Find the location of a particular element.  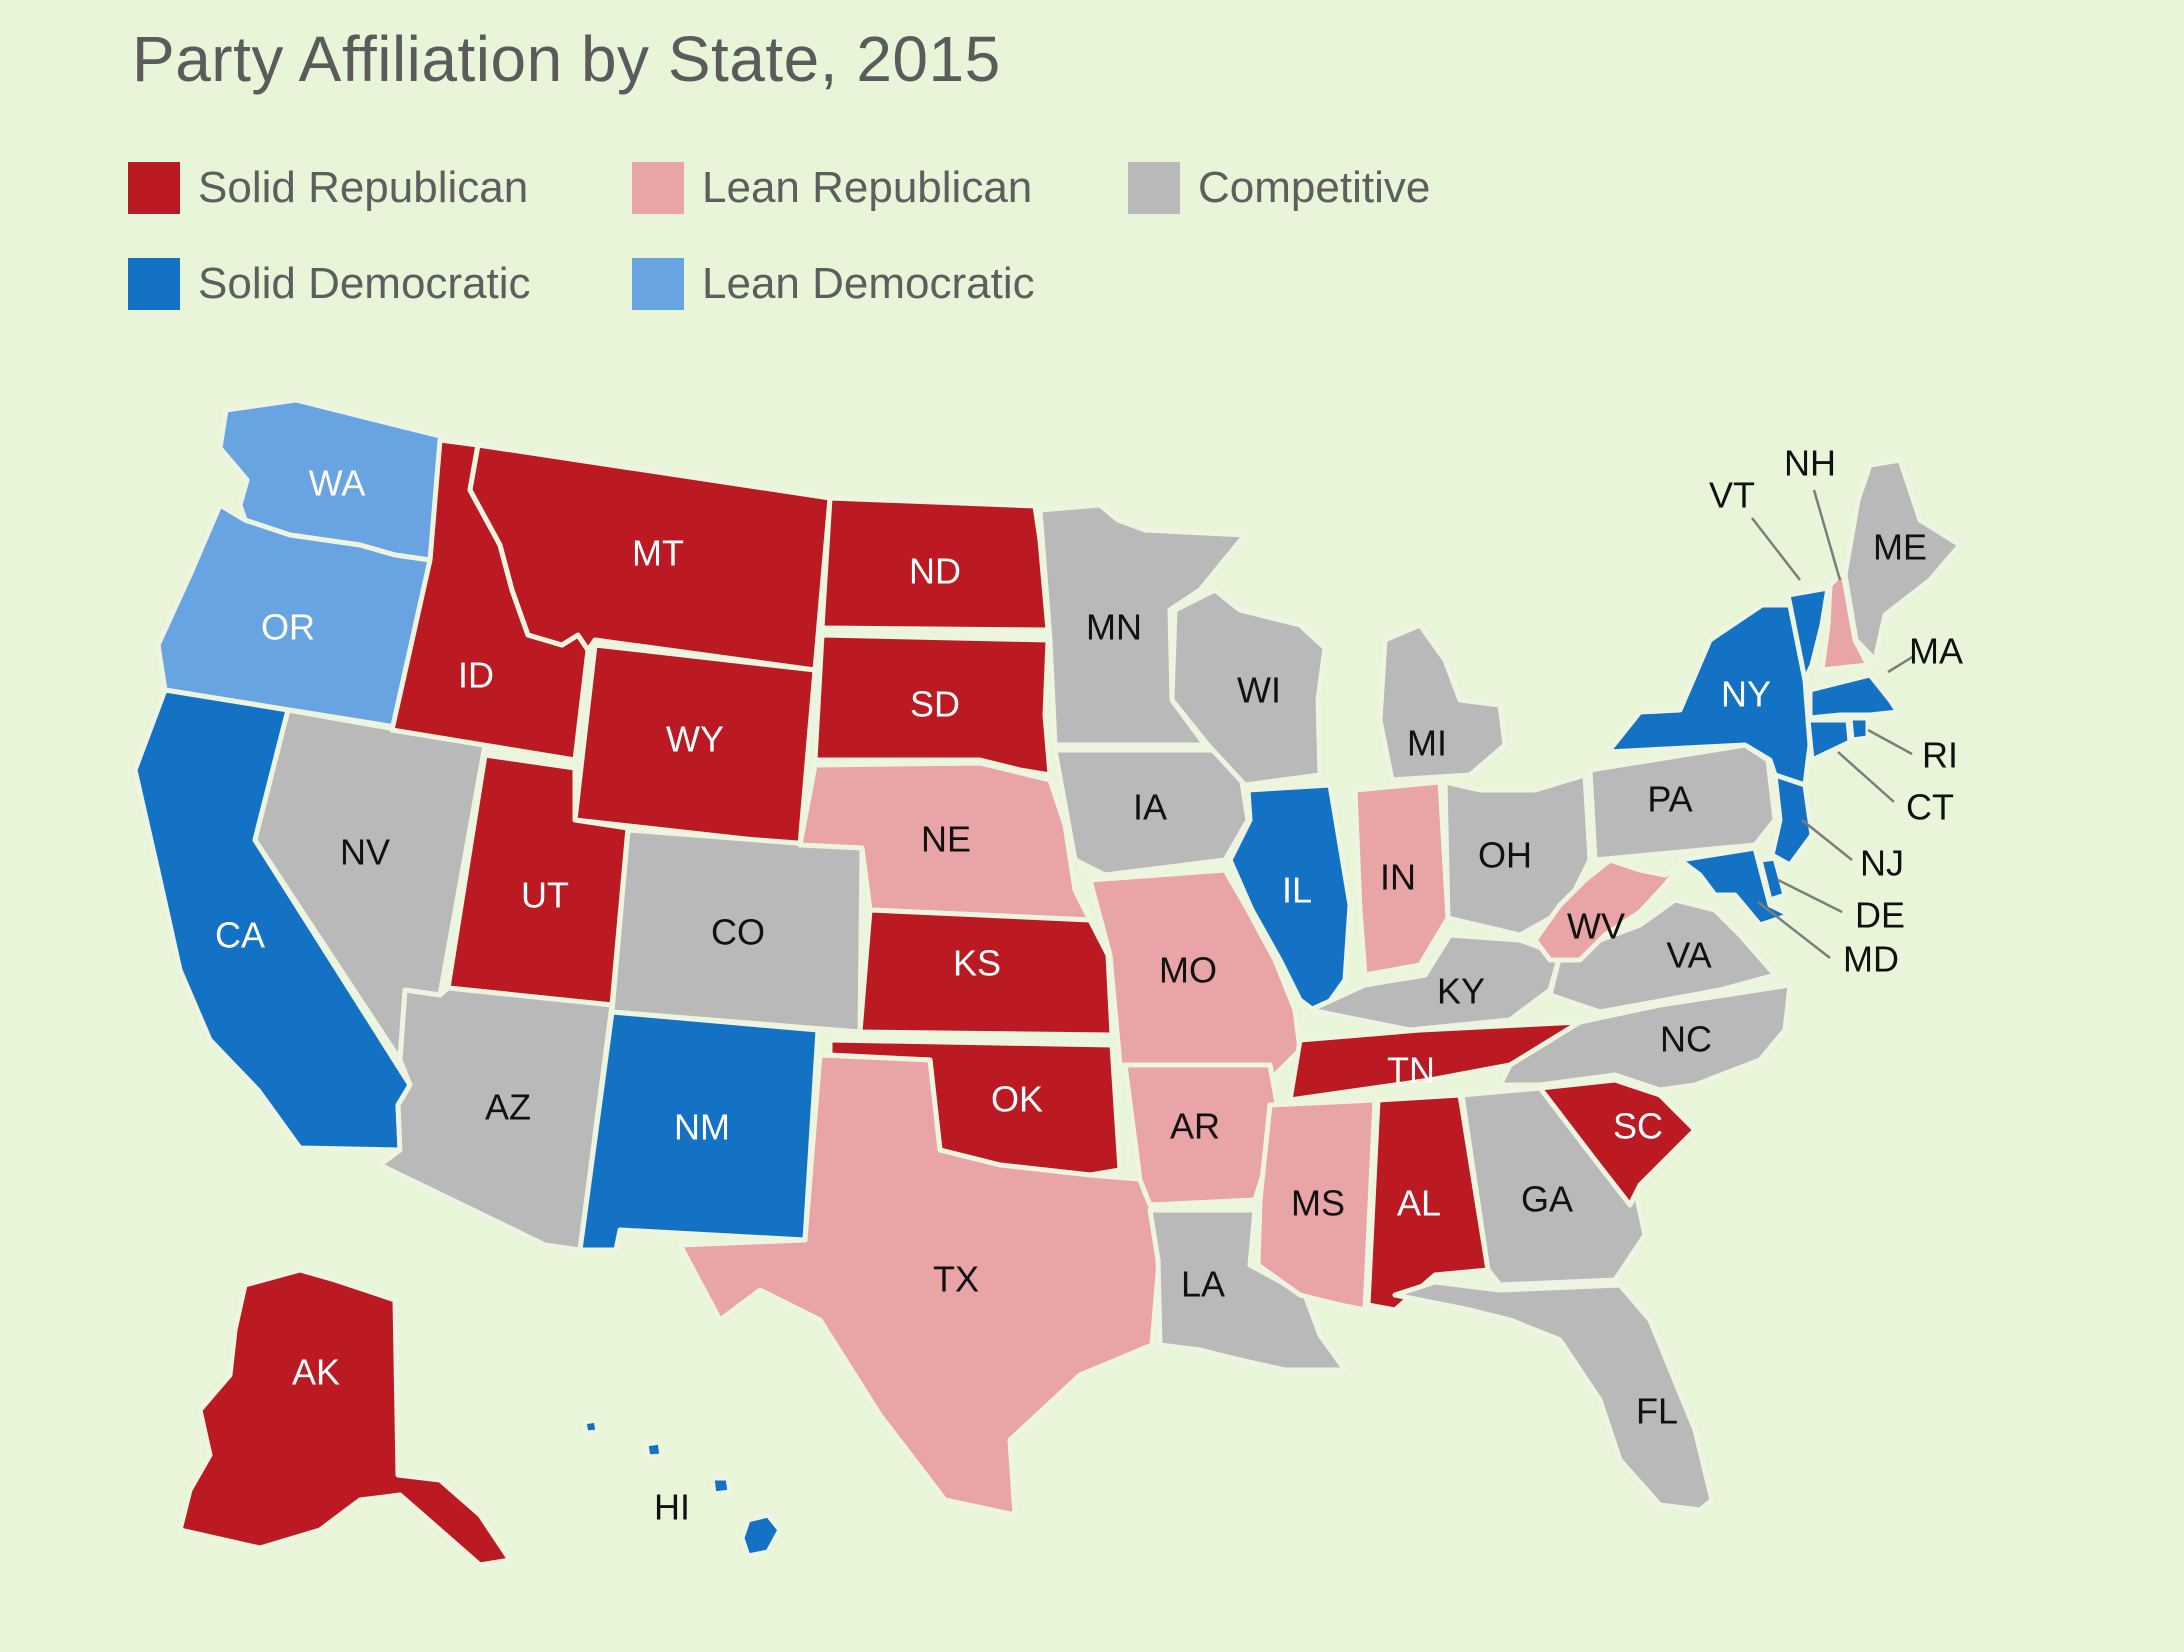

state-label-IL: IL is located at coordinates (1297, 890).